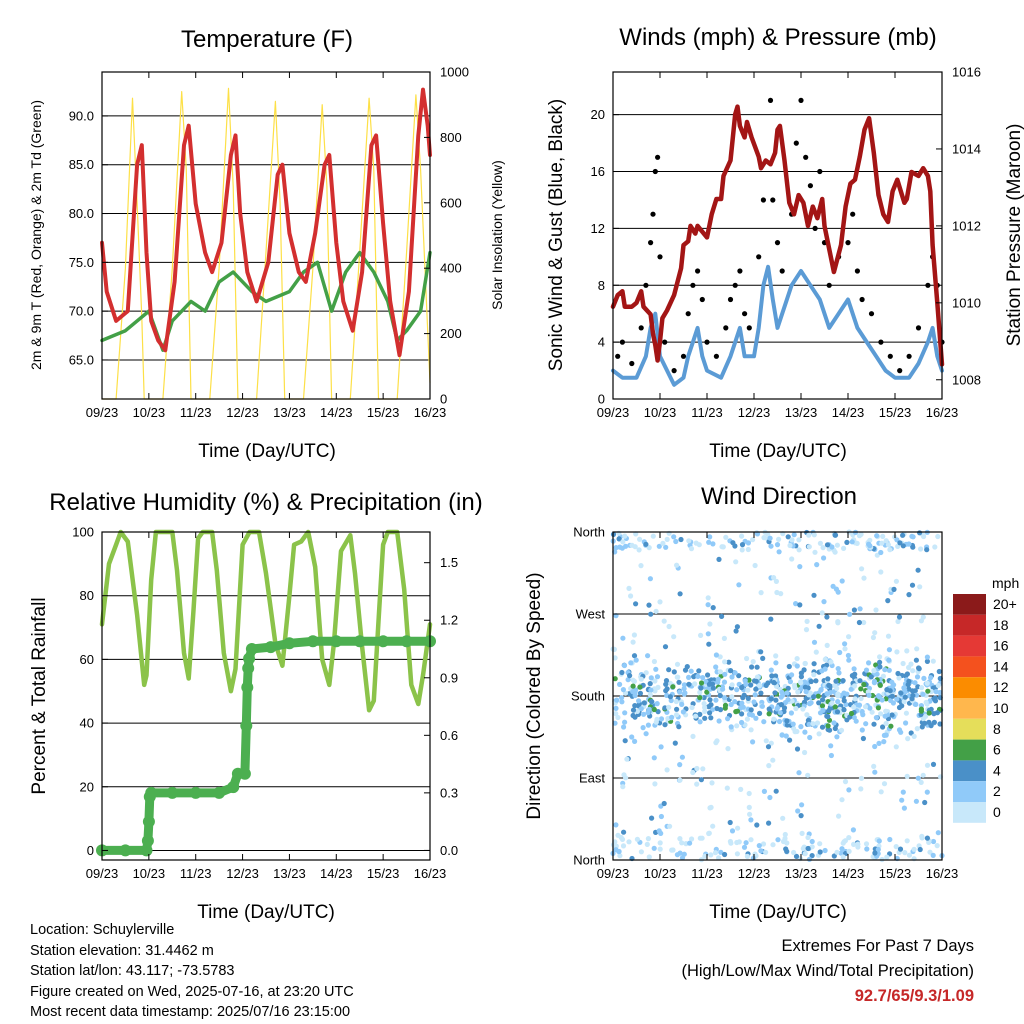 The width and height of the screenshot is (1024, 1024). I want to click on temperature-series-line, so click(266, 222).